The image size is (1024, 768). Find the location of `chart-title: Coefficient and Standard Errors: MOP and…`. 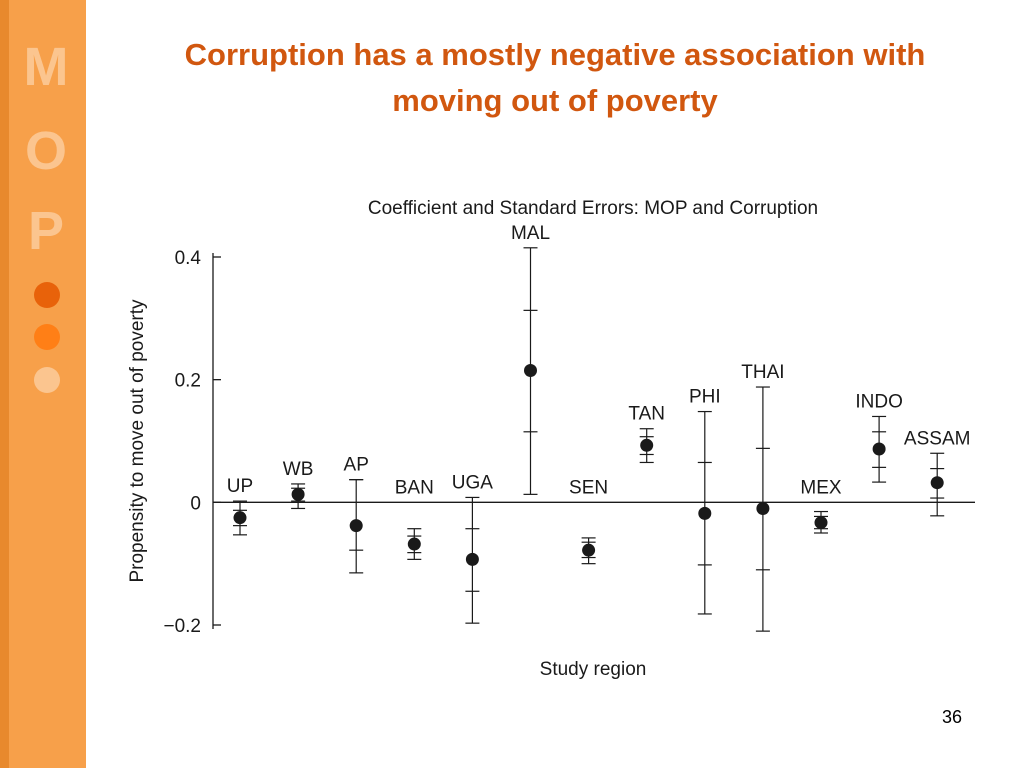

chart-title: Coefficient and Standard Errors: MOP and… is located at coordinates (593, 208).